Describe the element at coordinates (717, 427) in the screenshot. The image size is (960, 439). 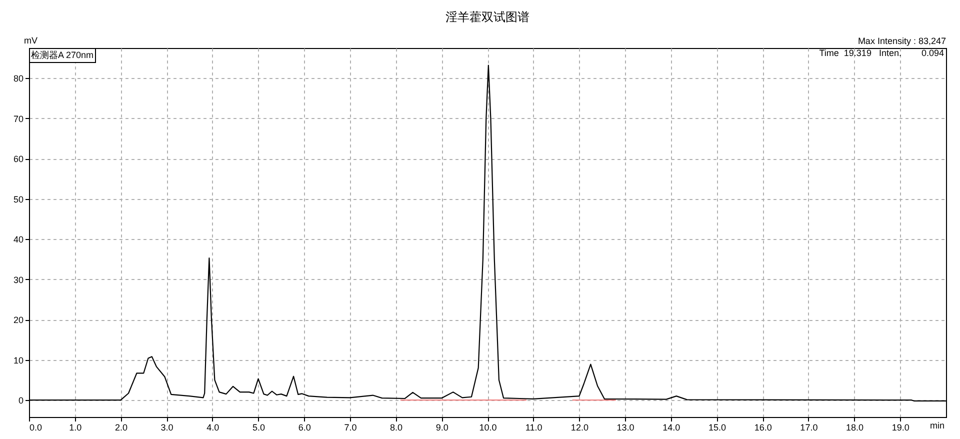
I see `x-tick-label: 15.0` at that location.